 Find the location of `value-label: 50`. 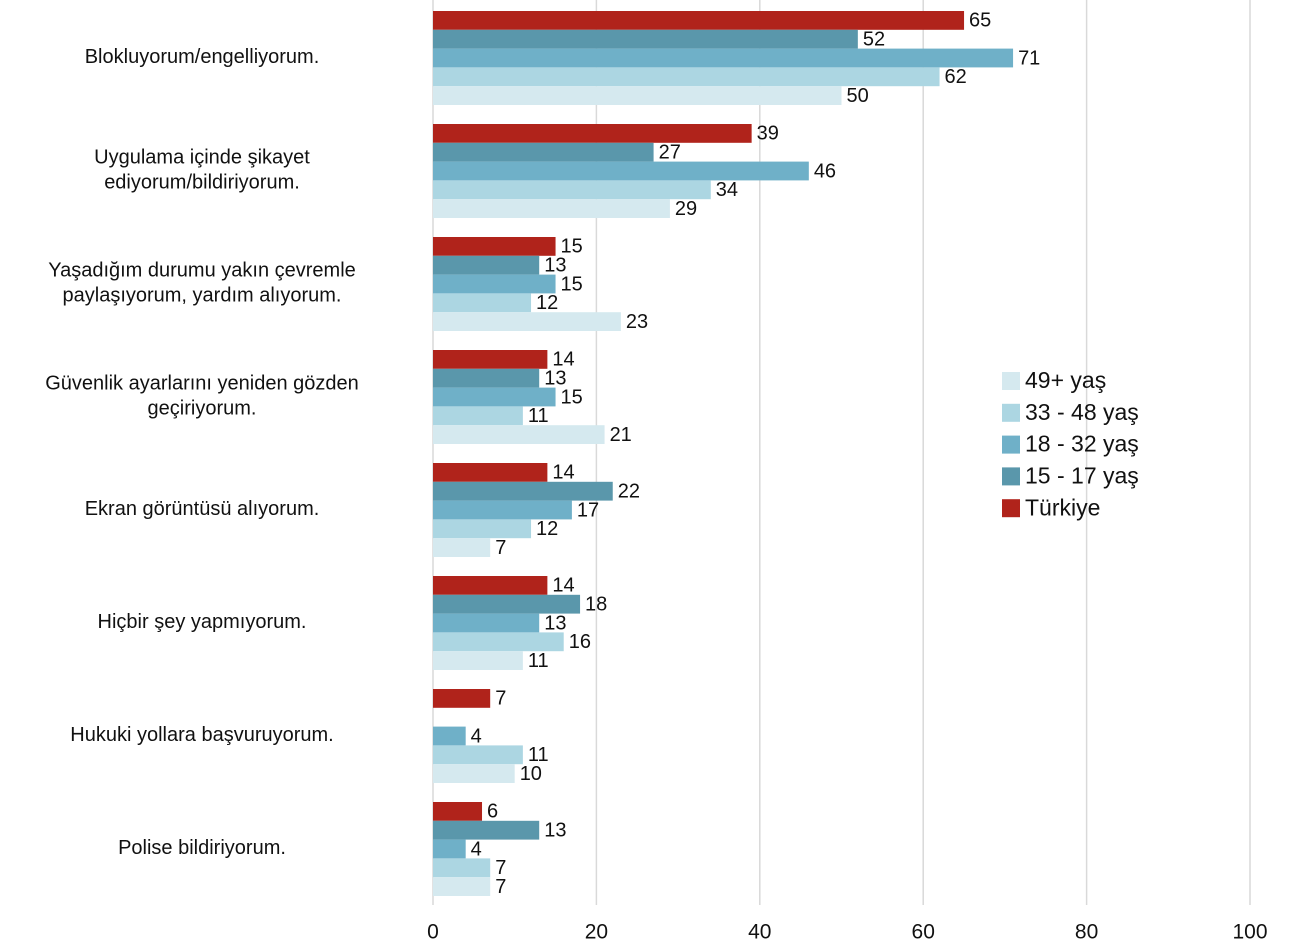

value-label: 50 is located at coordinates (858, 96).